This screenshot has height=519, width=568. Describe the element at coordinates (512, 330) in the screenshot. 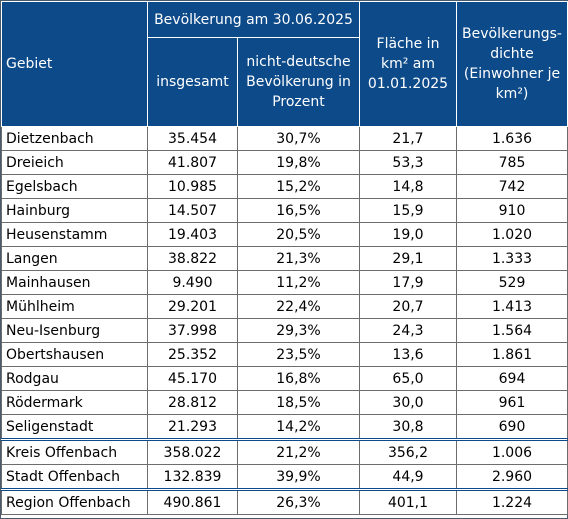

I see `cell-dichte: 1.564` at that location.